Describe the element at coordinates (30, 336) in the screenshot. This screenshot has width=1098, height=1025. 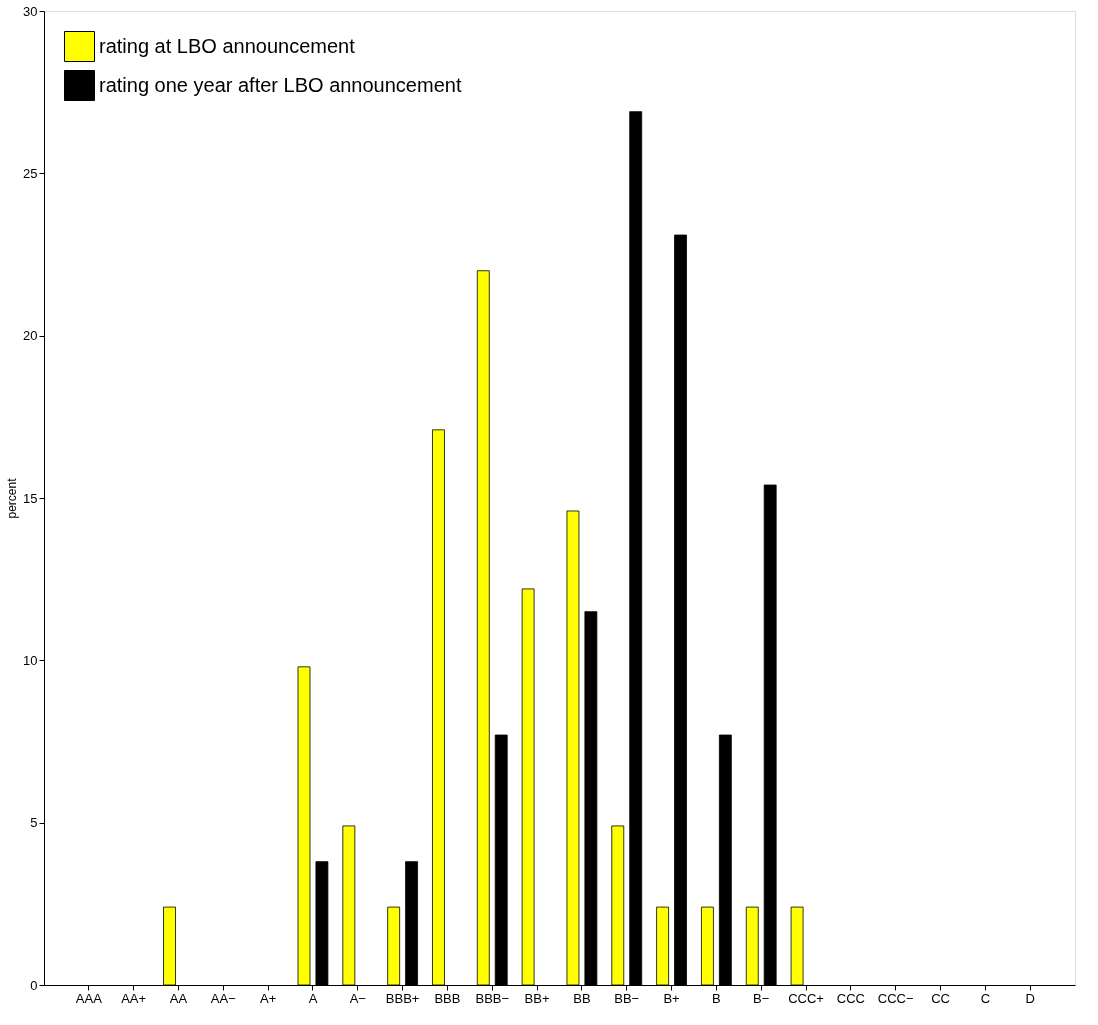
I see `y-tick-label: 20` at that location.